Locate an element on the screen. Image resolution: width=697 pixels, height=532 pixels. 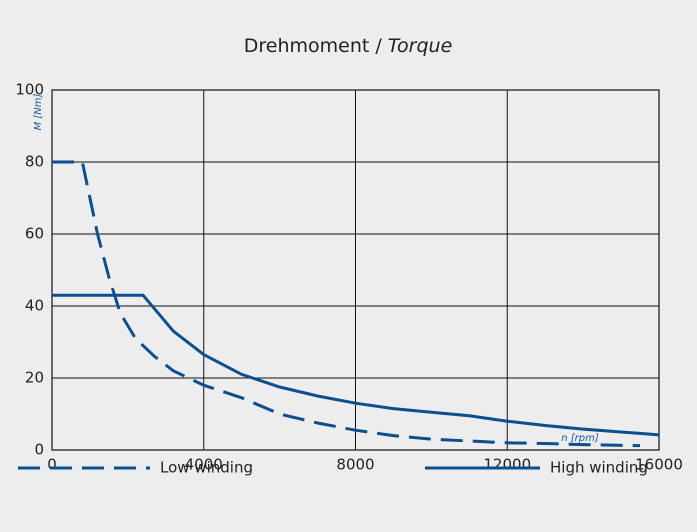
y-tick-label: 100 is located at coordinates (29, 90).